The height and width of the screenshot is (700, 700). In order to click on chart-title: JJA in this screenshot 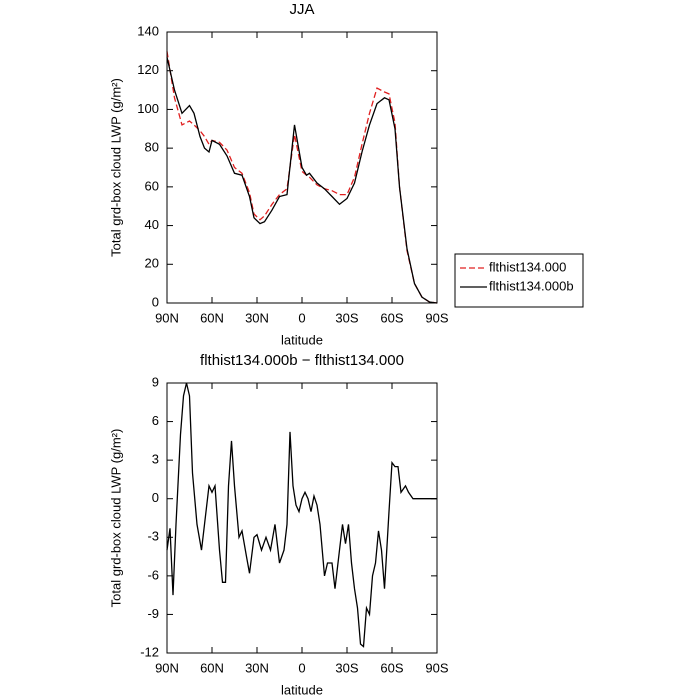, I will do `click(301, 9)`.